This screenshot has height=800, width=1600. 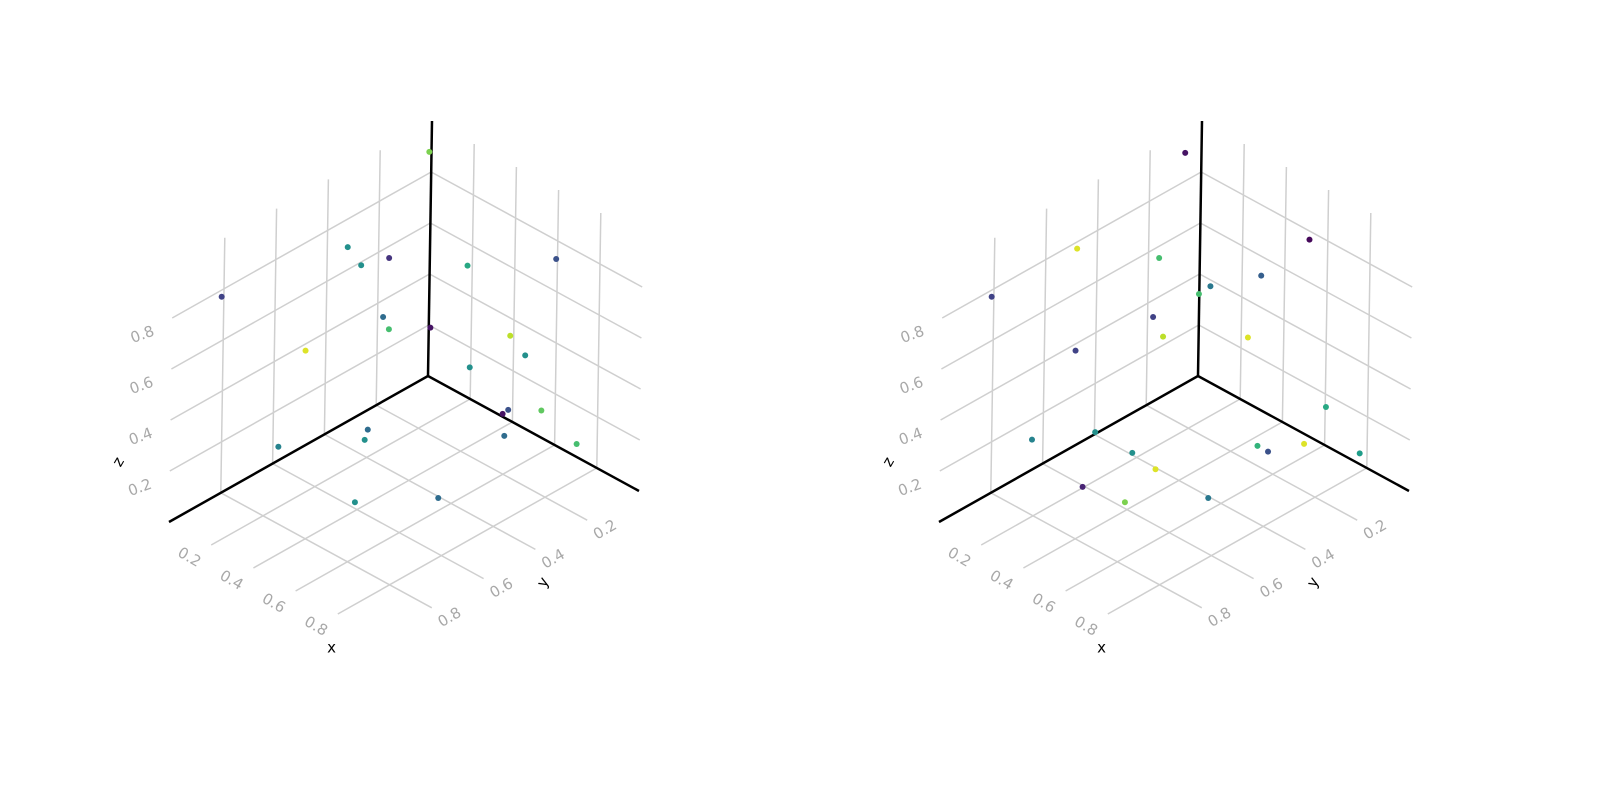 I want to click on x-tick-label: 0.2, so click(x=190, y=557).